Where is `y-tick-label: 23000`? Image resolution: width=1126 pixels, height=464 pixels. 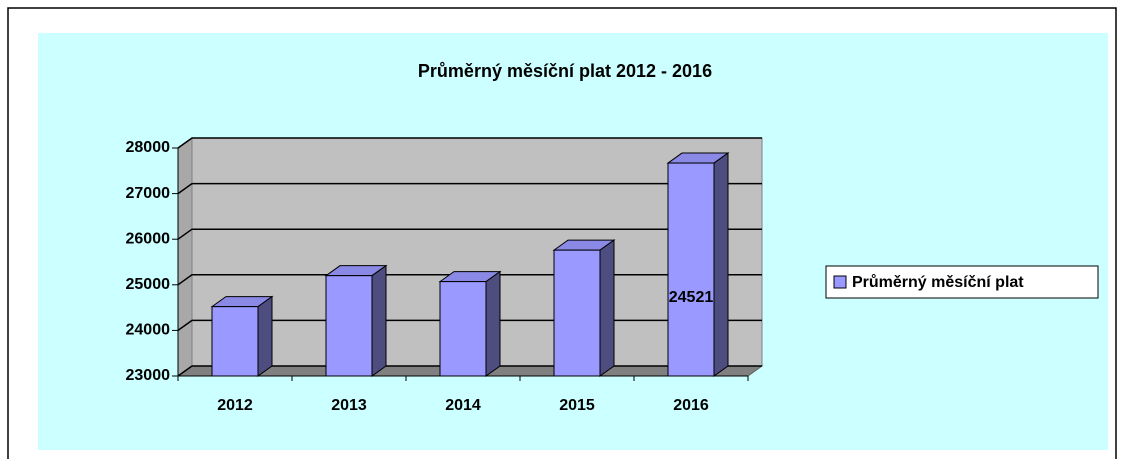 y-tick-label: 23000 is located at coordinates (148, 375).